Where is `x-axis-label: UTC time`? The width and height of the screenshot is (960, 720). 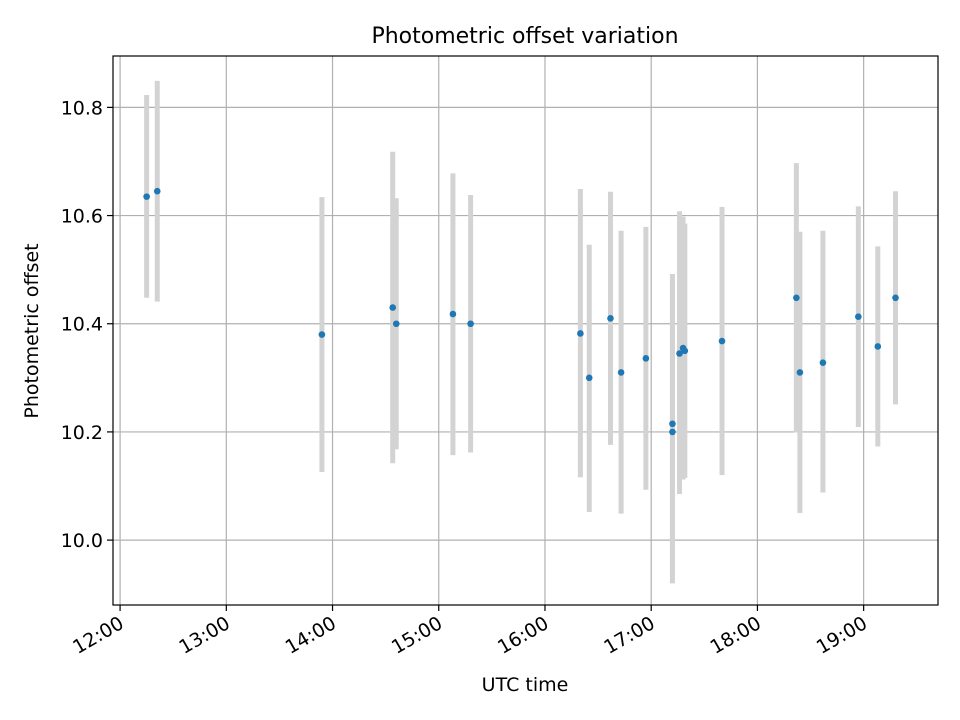
x-axis-label: UTC time is located at coordinates (525, 685).